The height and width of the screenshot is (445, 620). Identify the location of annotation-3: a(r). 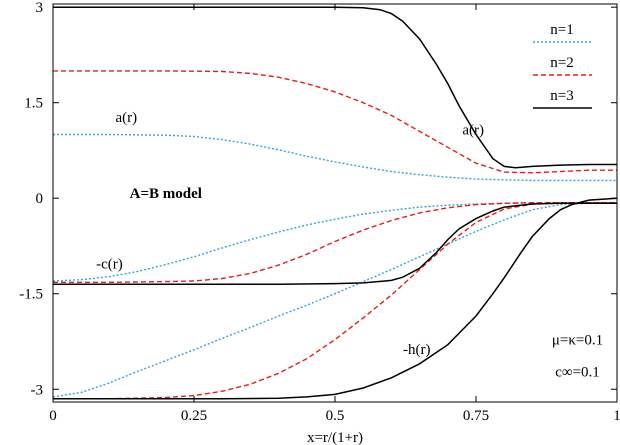
(473, 131).